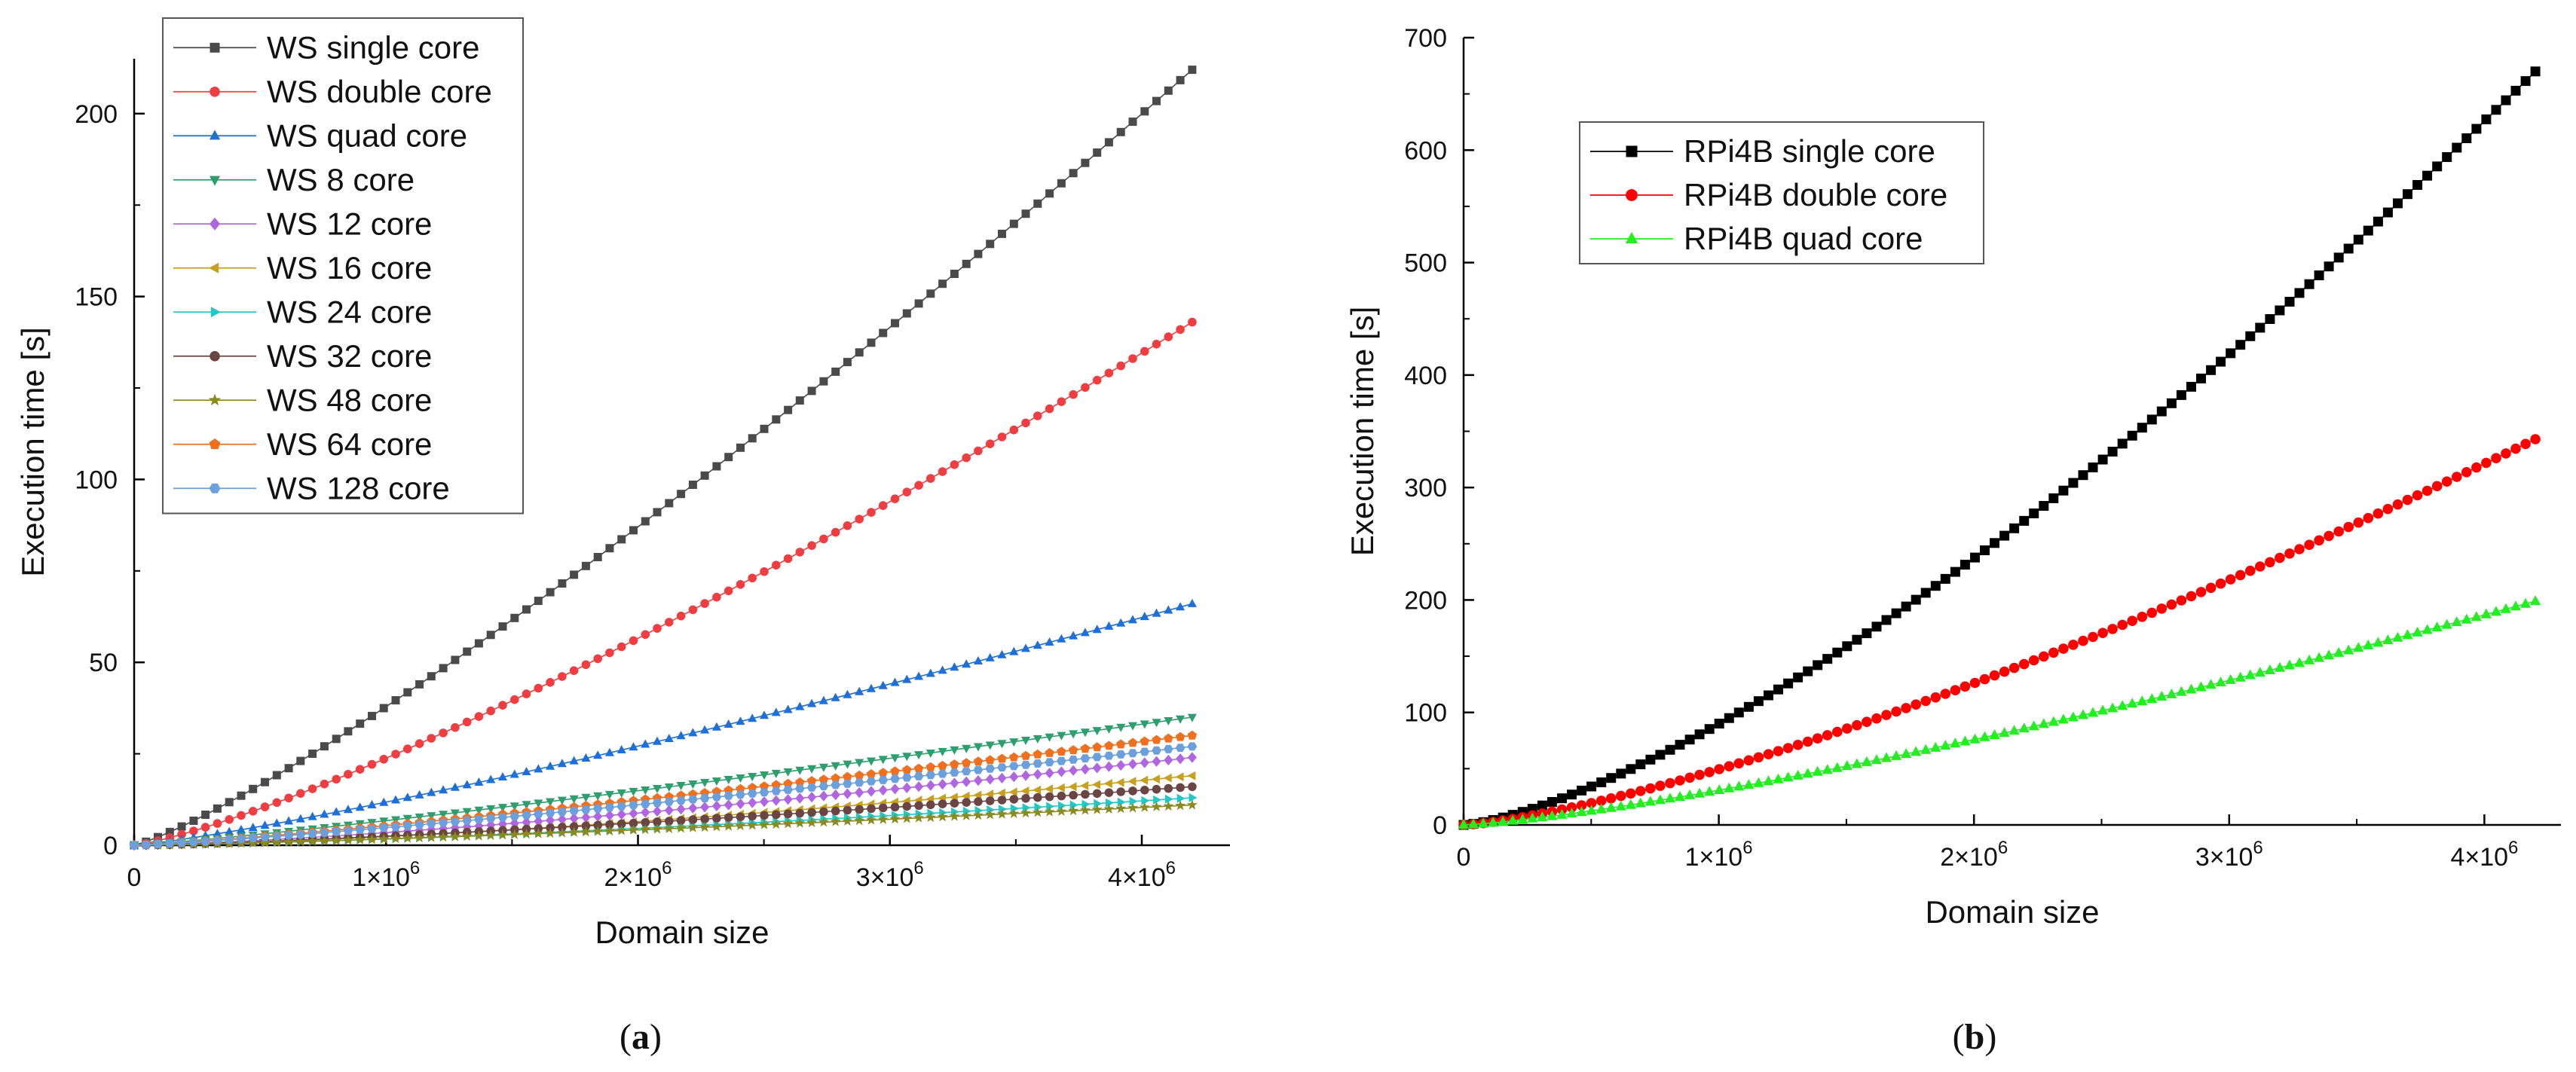 The height and width of the screenshot is (1072, 2576). I want to click on caption-close-paren: ), so click(1990, 1037).